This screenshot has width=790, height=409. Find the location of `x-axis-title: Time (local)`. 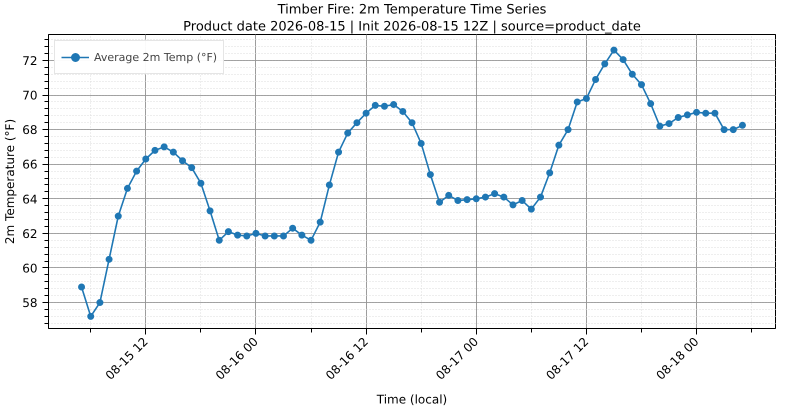

x-axis-title: Time (local) is located at coordinates (412, 399).